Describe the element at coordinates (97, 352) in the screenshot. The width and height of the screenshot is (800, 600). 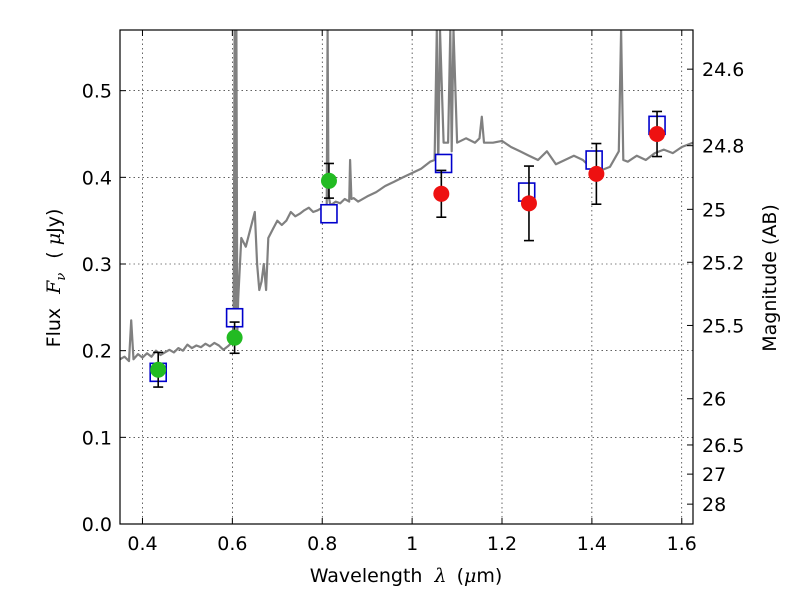
I see `y-tick-label: 0.2` at that location.